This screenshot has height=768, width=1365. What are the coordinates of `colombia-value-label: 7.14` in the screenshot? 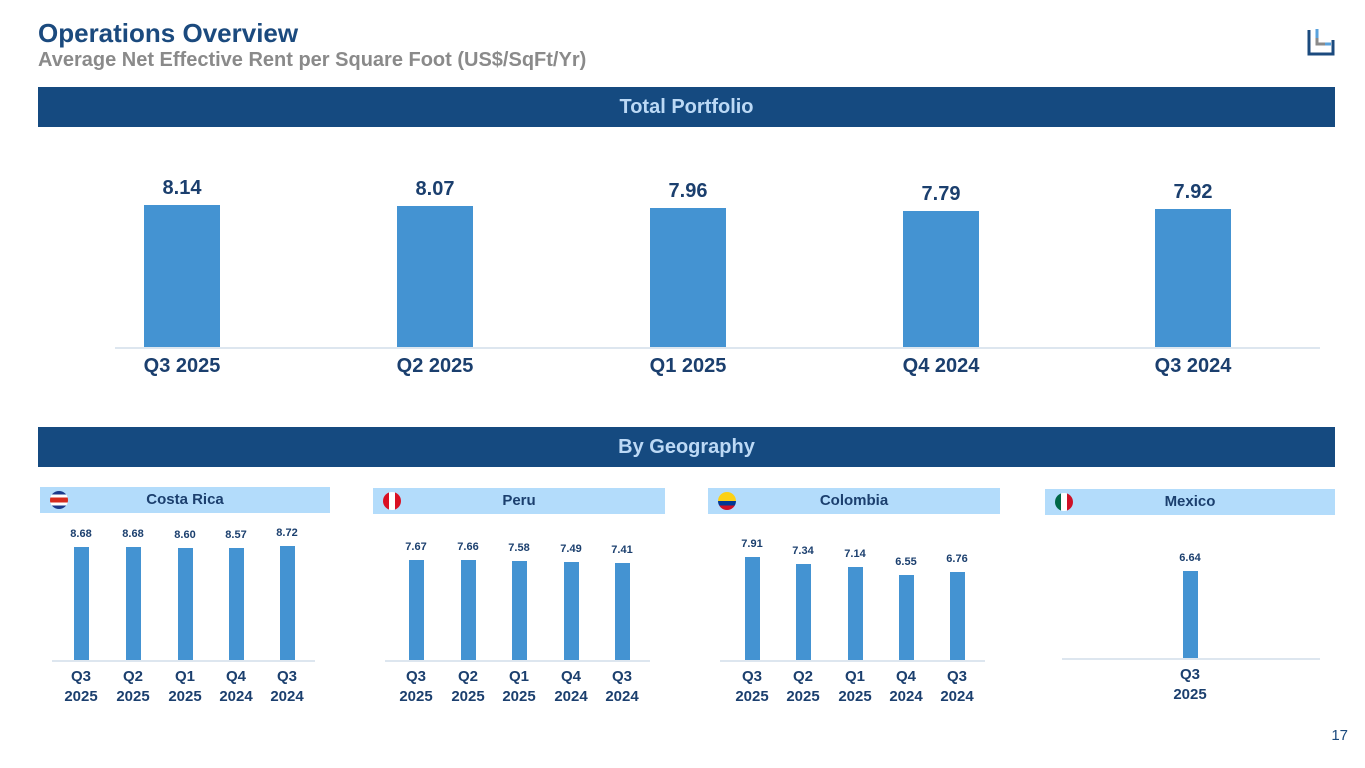 It's located at (855, 553).